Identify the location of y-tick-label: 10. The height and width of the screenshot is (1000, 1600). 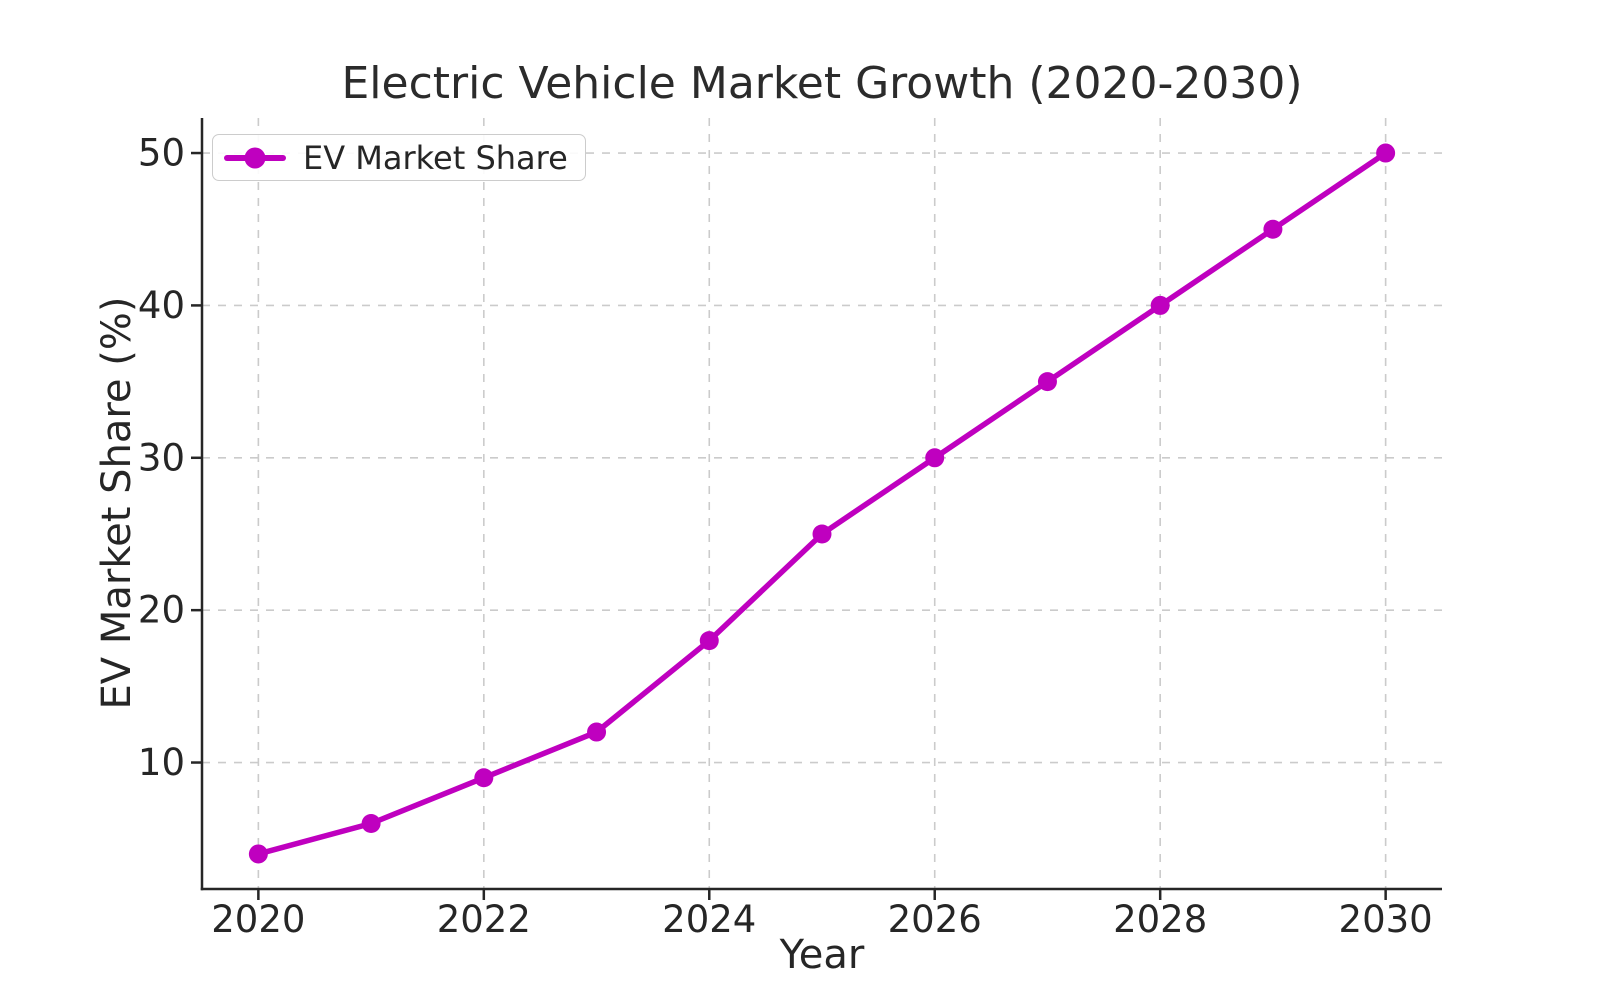
(161, 762).